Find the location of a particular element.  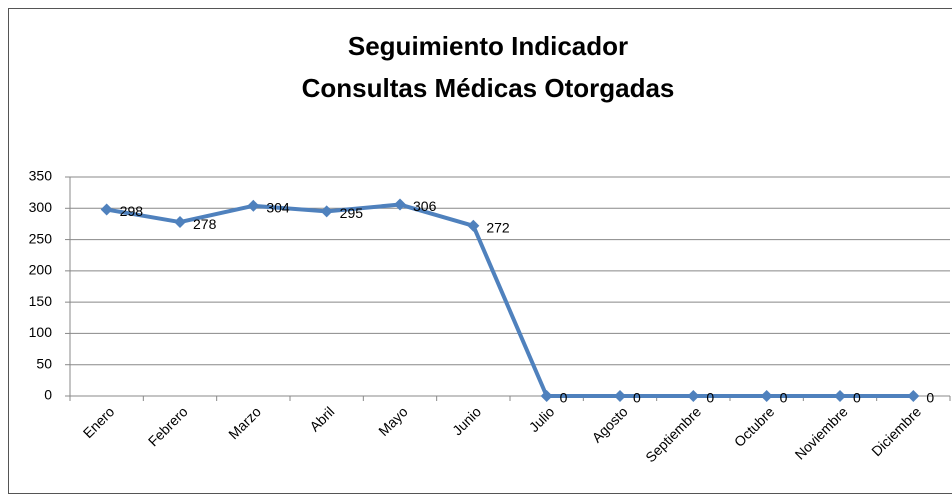

data-label: 272 is located at coordinates (498, 228).